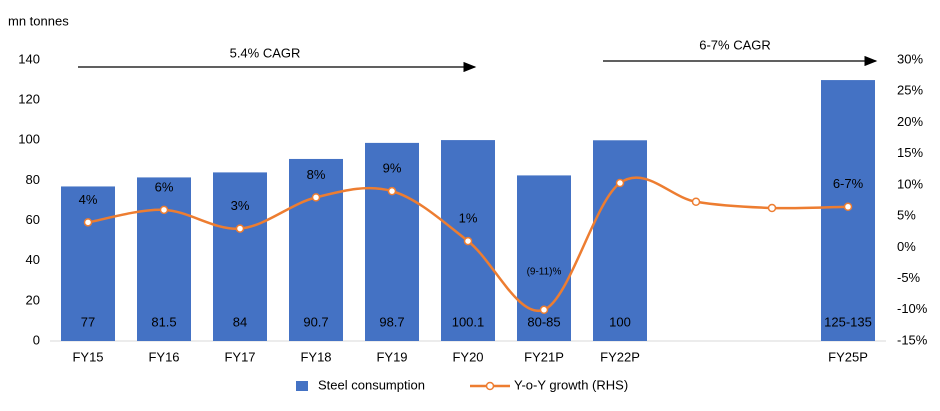 The width and height of the screenshot is (940, 411). Describe the element at coordinates (468, 218) in the screenshot. I see `growth-value-label: 1%` at that location.